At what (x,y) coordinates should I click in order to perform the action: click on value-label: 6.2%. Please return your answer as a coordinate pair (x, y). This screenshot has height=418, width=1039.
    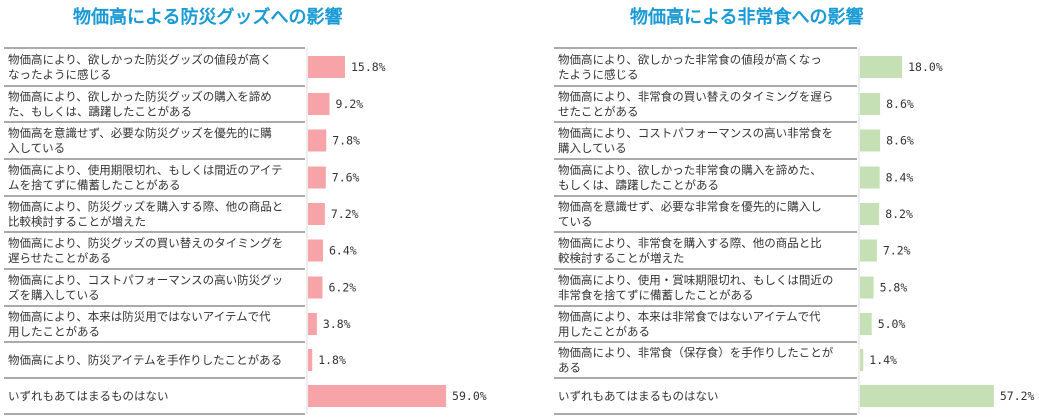
    Looking at the image, I should click on (343, 288).